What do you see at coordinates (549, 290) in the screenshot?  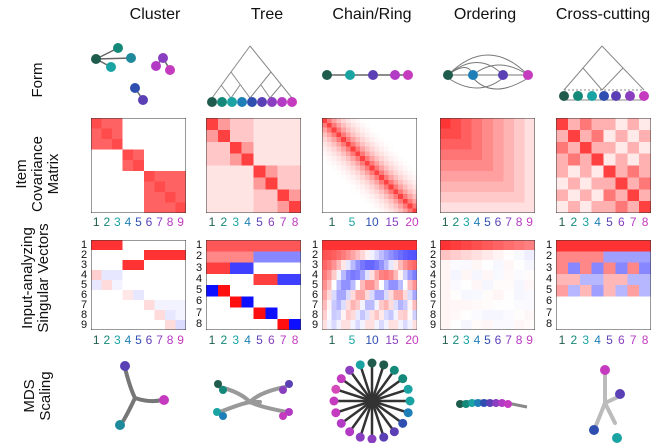 I see `row-index-label: 5` at bounding box center [549, 290].